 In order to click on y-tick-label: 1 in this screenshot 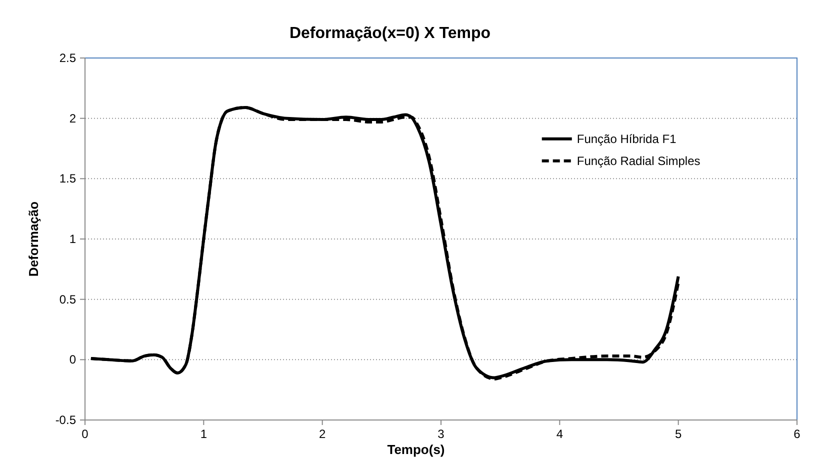, I will do `click(72, 239)`.